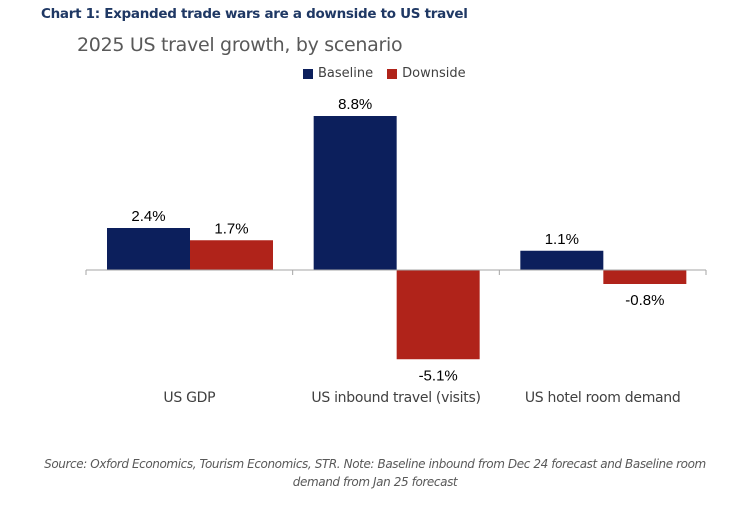 This screenshot has width=750, height=510. Describe the element at coordinates (603, 398) in the screenshot. I see `category-label-2: US hotel room demand` at that location.